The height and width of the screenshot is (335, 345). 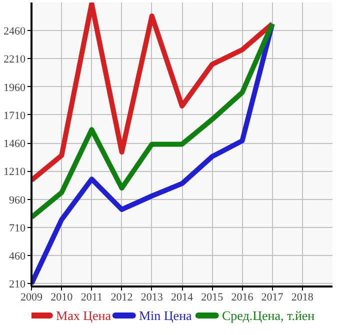 What do you see at coordinates (165, 315) in the screenshot?
I see `legend-label: Min Цена` at bounding box center [165, 315].